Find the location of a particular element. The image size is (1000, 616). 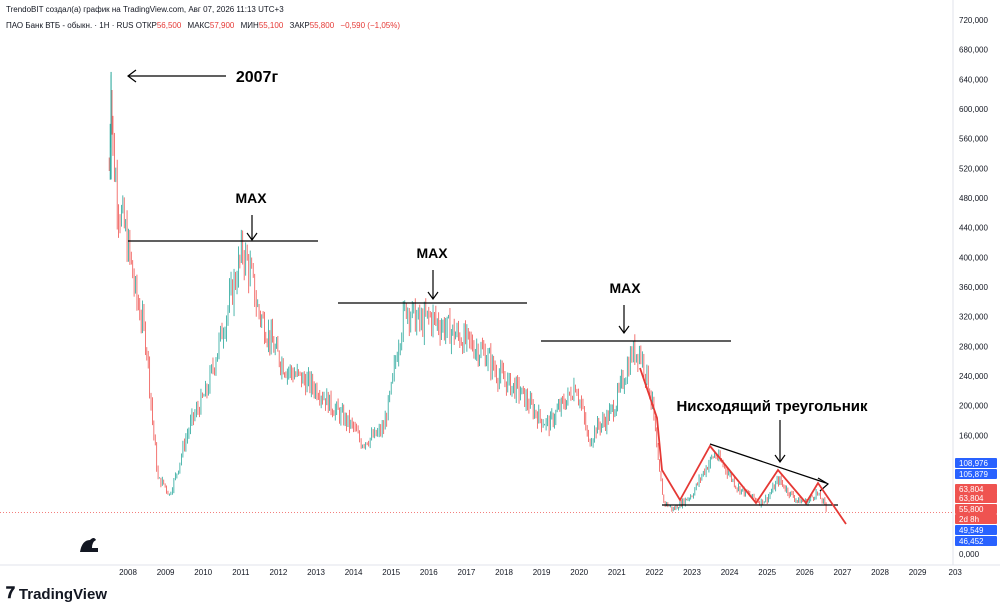

y-tick-label: 600,000 is located at coordinates (973, 109).